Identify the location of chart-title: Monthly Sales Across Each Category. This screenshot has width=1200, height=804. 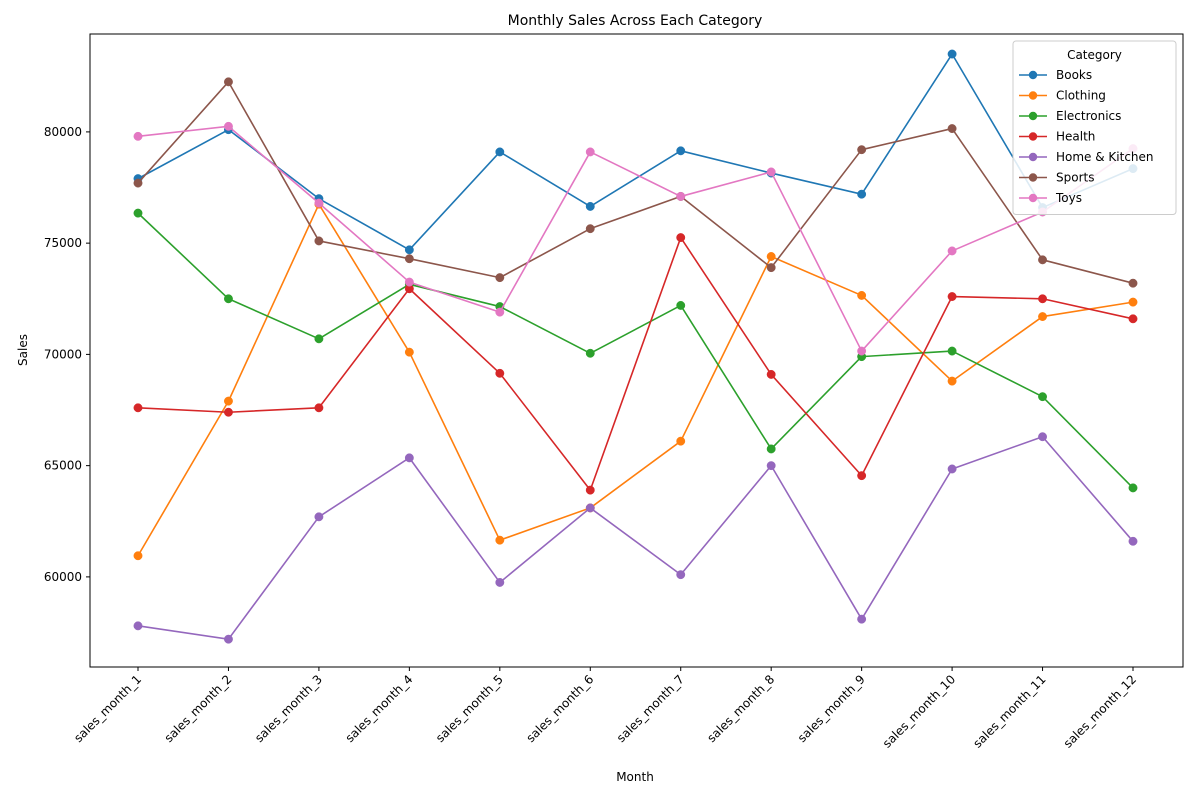
(635, 21).